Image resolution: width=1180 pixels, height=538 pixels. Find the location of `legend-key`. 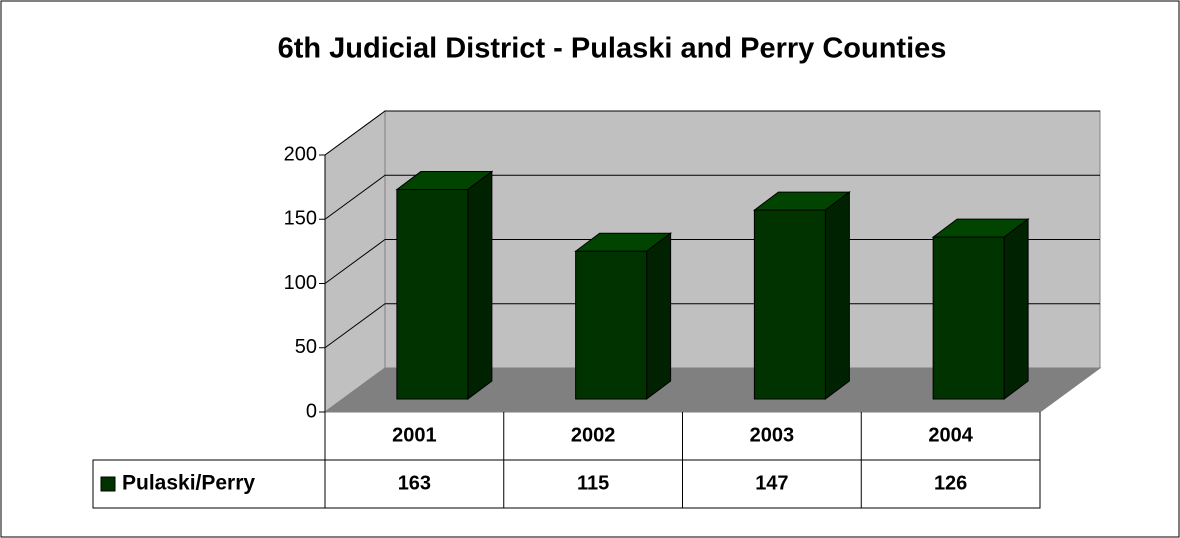

legend-key is located at coordinates (108, 484).